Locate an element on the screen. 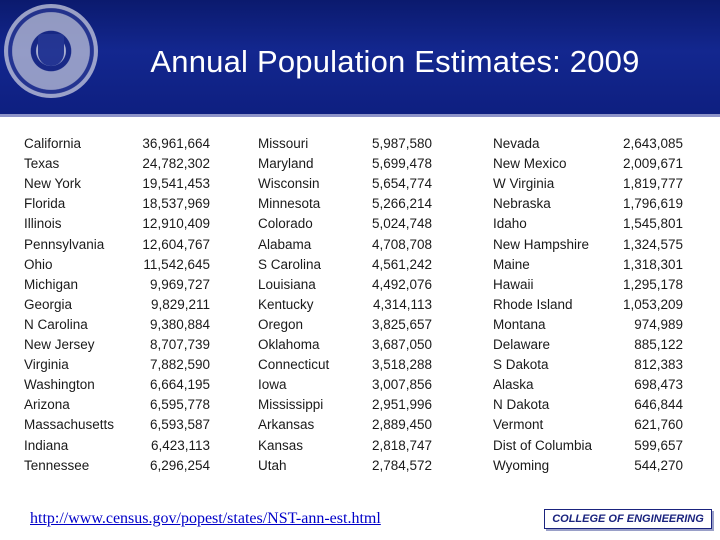  population-value: 2,784,572 is located at coordinates (401, 465).